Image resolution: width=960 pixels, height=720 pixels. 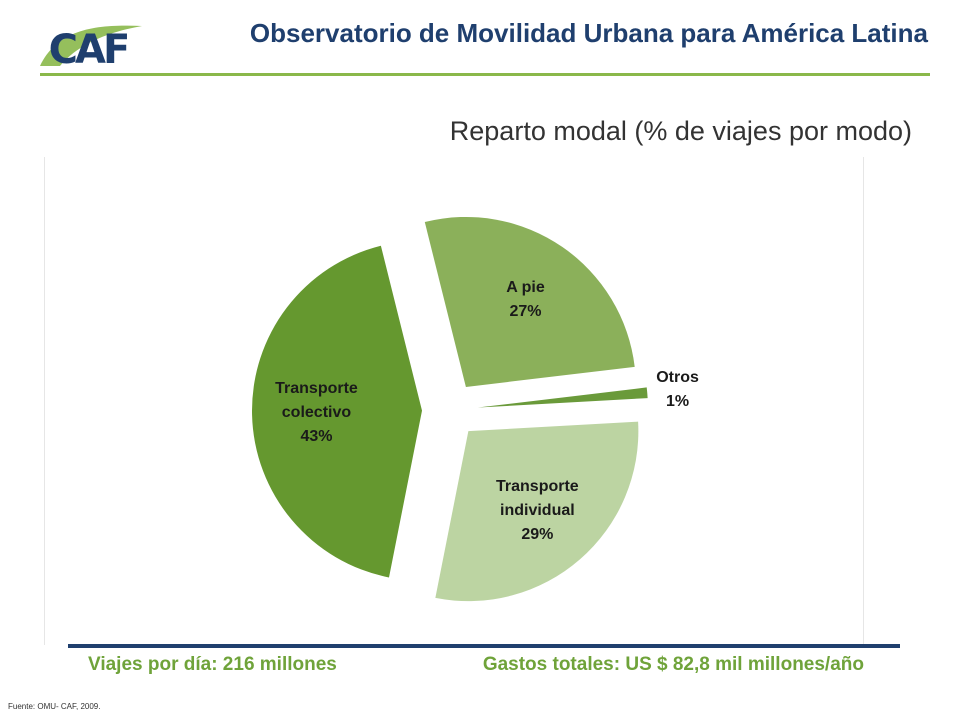 What do you see at coordinates (677, 390) in the screenshot?
I see `slice-label: Otros 1%` at bounding box center [677, 390].